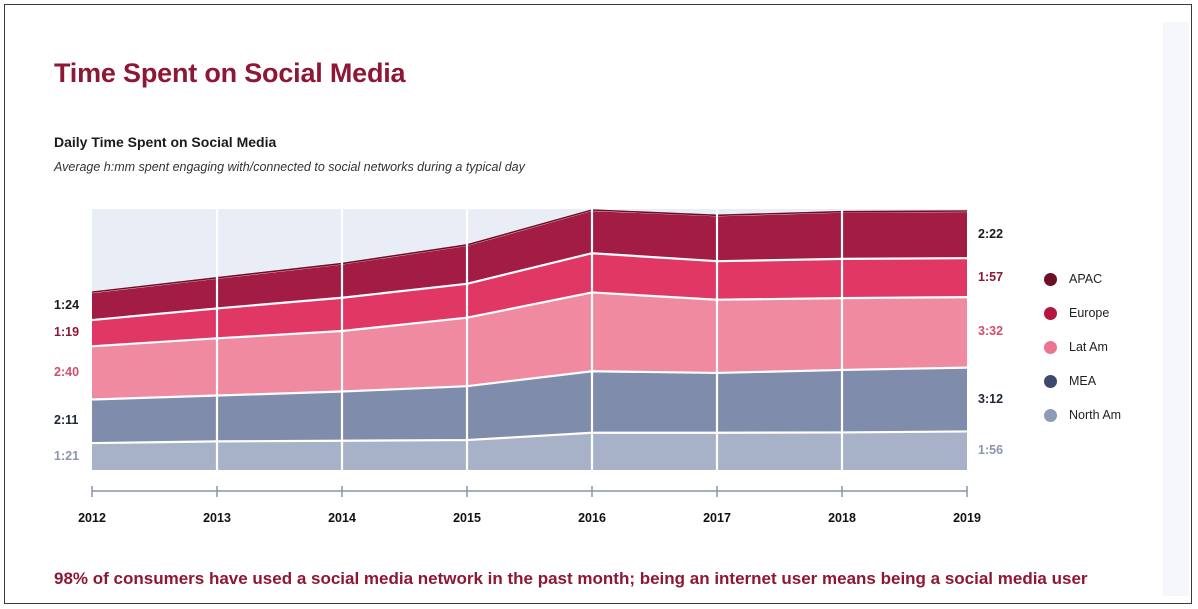 The width and height of the screenshot is (1198, 609). I want to click on x-tick-label: 2015, so click(467, 518).